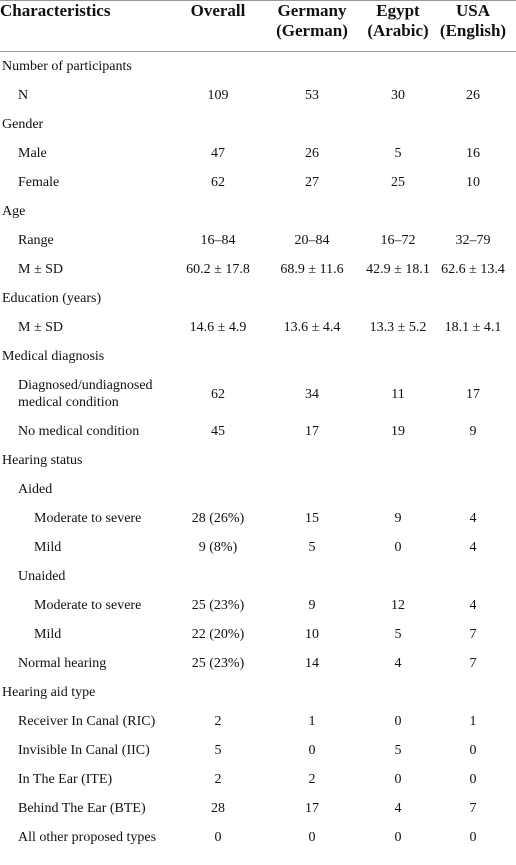 The height and width of the screenshot is (865, 516). Describe the element at coordinates (473, 240) in the screenshot. I see `cell: 32–79` at that location.